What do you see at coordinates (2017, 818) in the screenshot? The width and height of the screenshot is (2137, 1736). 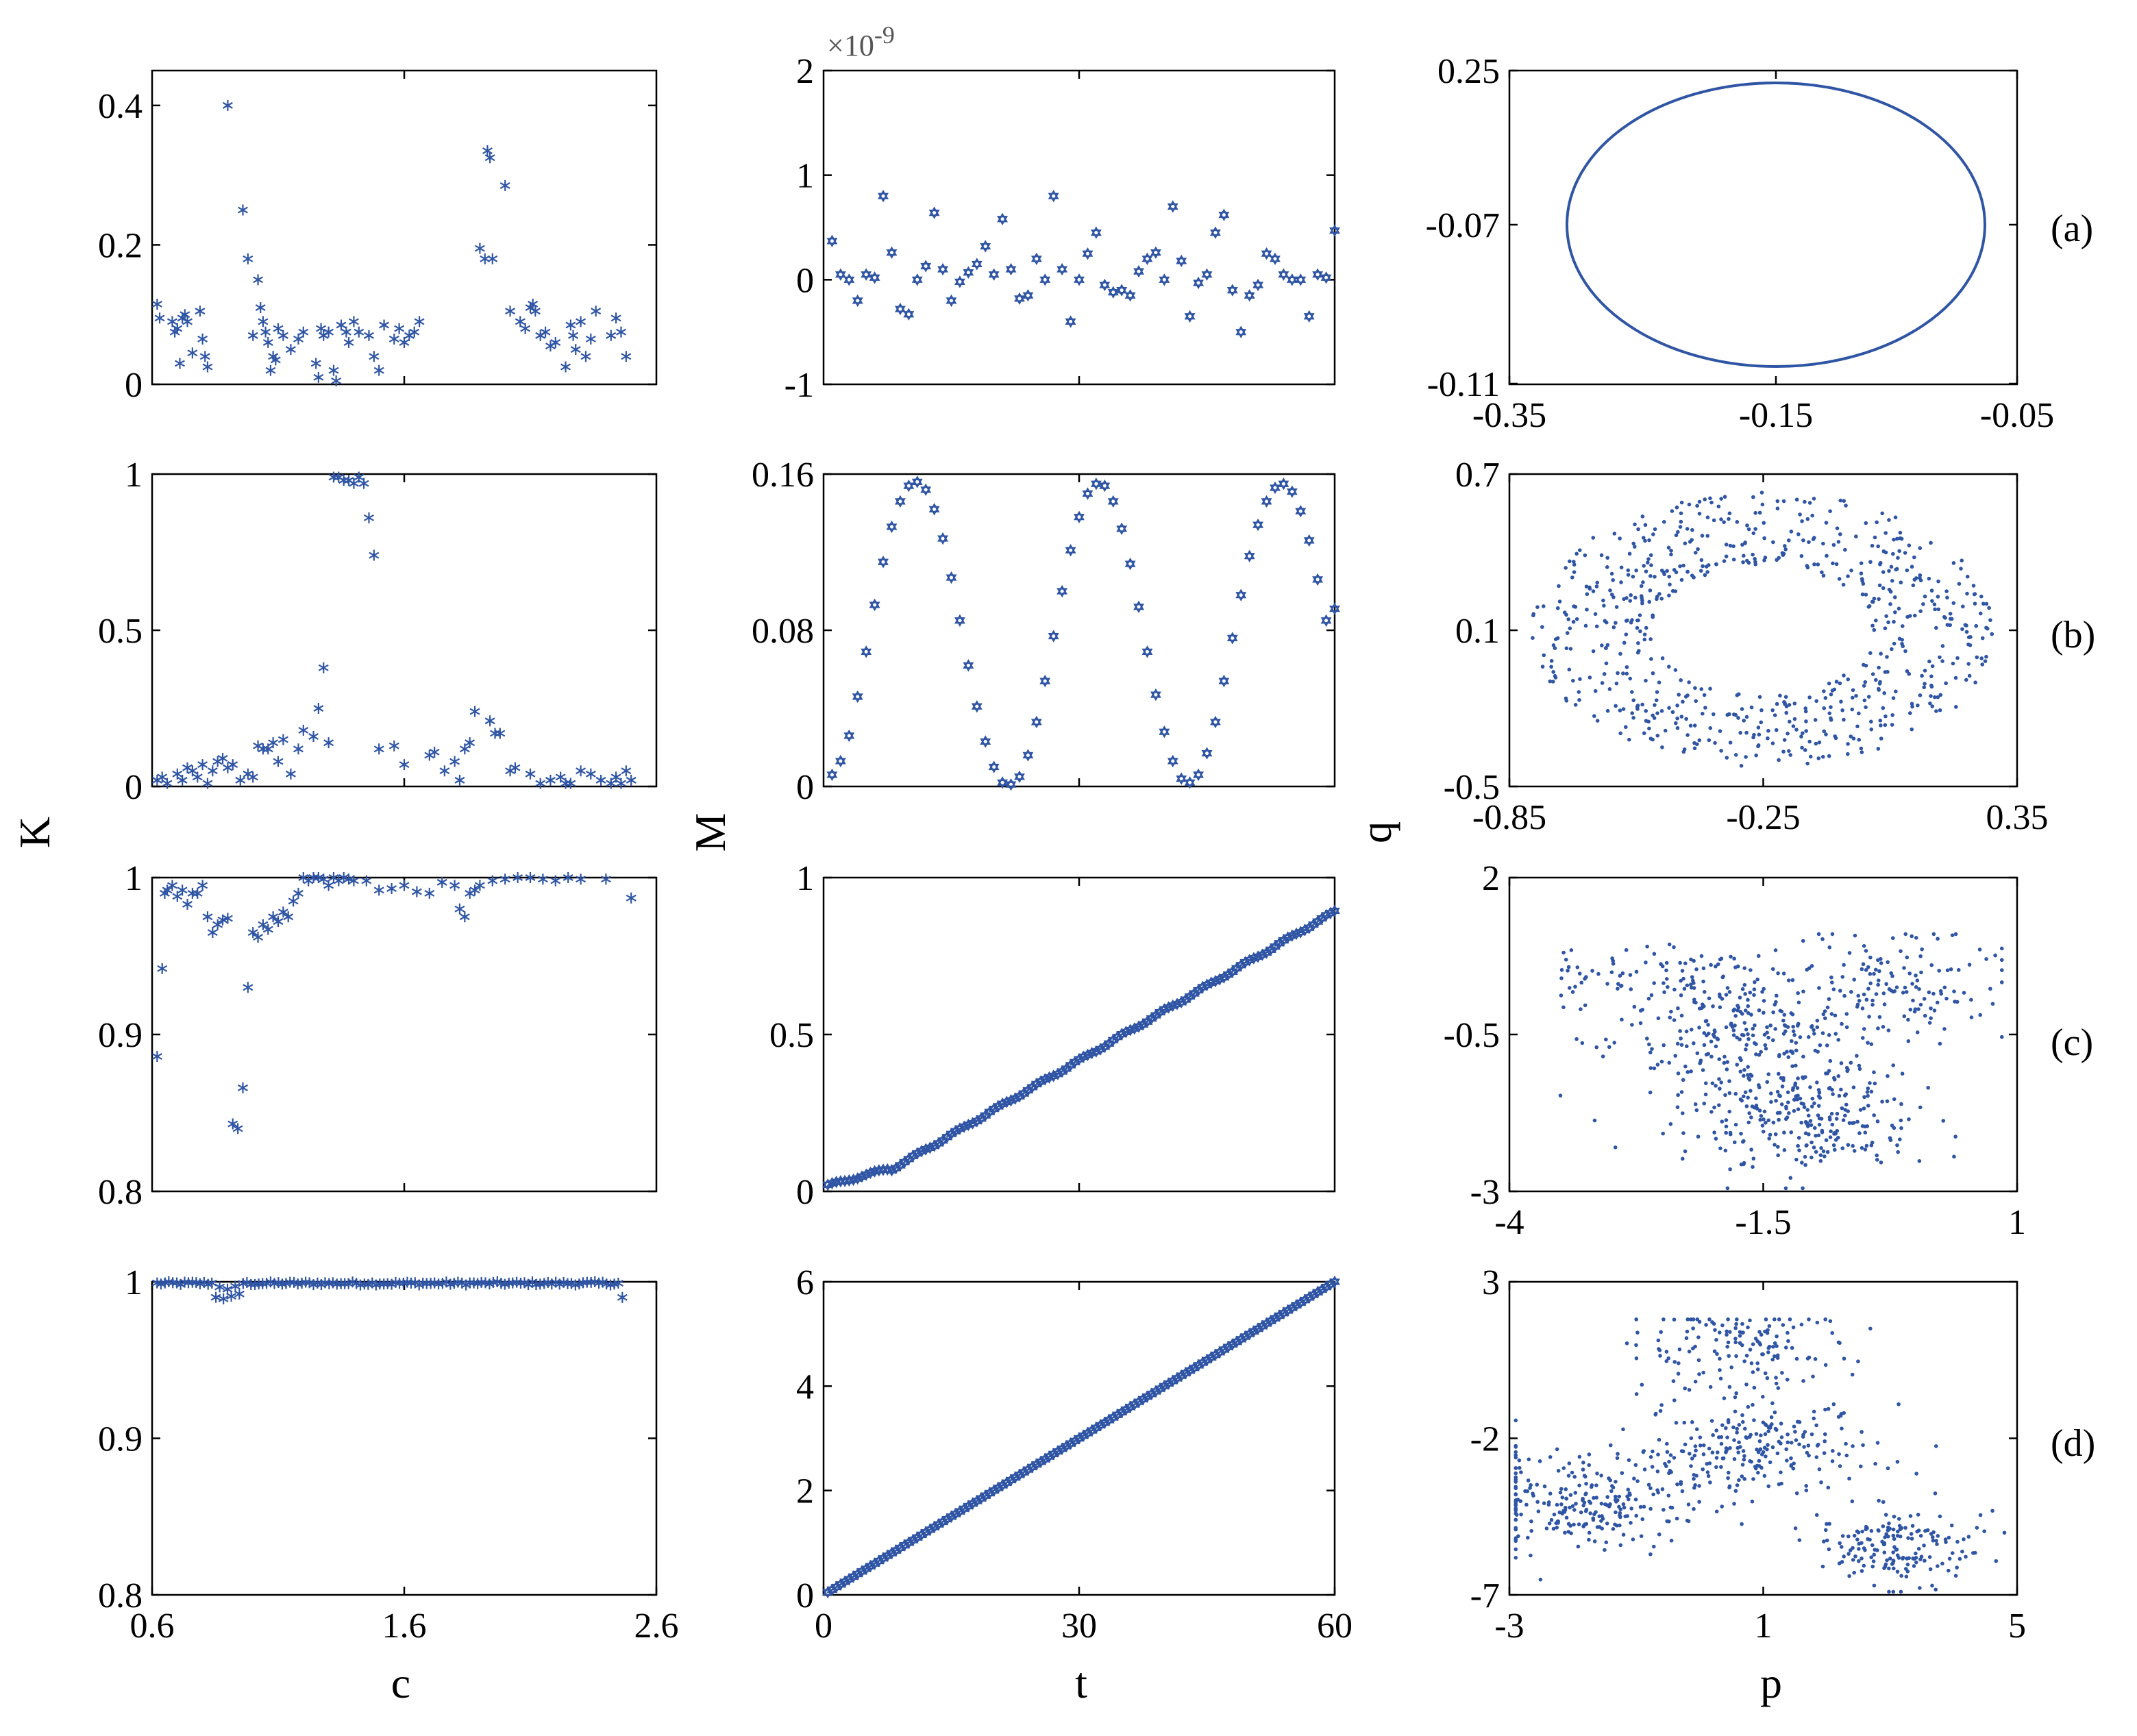 I see `x-tick-label: 0.35` at bounding box center [2017, 818].